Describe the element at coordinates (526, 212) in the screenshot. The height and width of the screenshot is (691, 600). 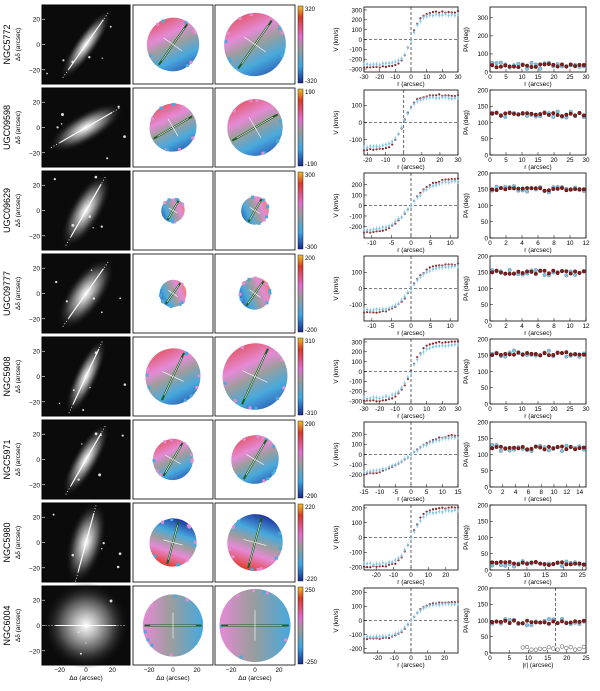
I see `position-angle-panel: 0 50 100 150 200 0 2 4 6 8 10 12 r (arcsec) PA (deg)` at that location.